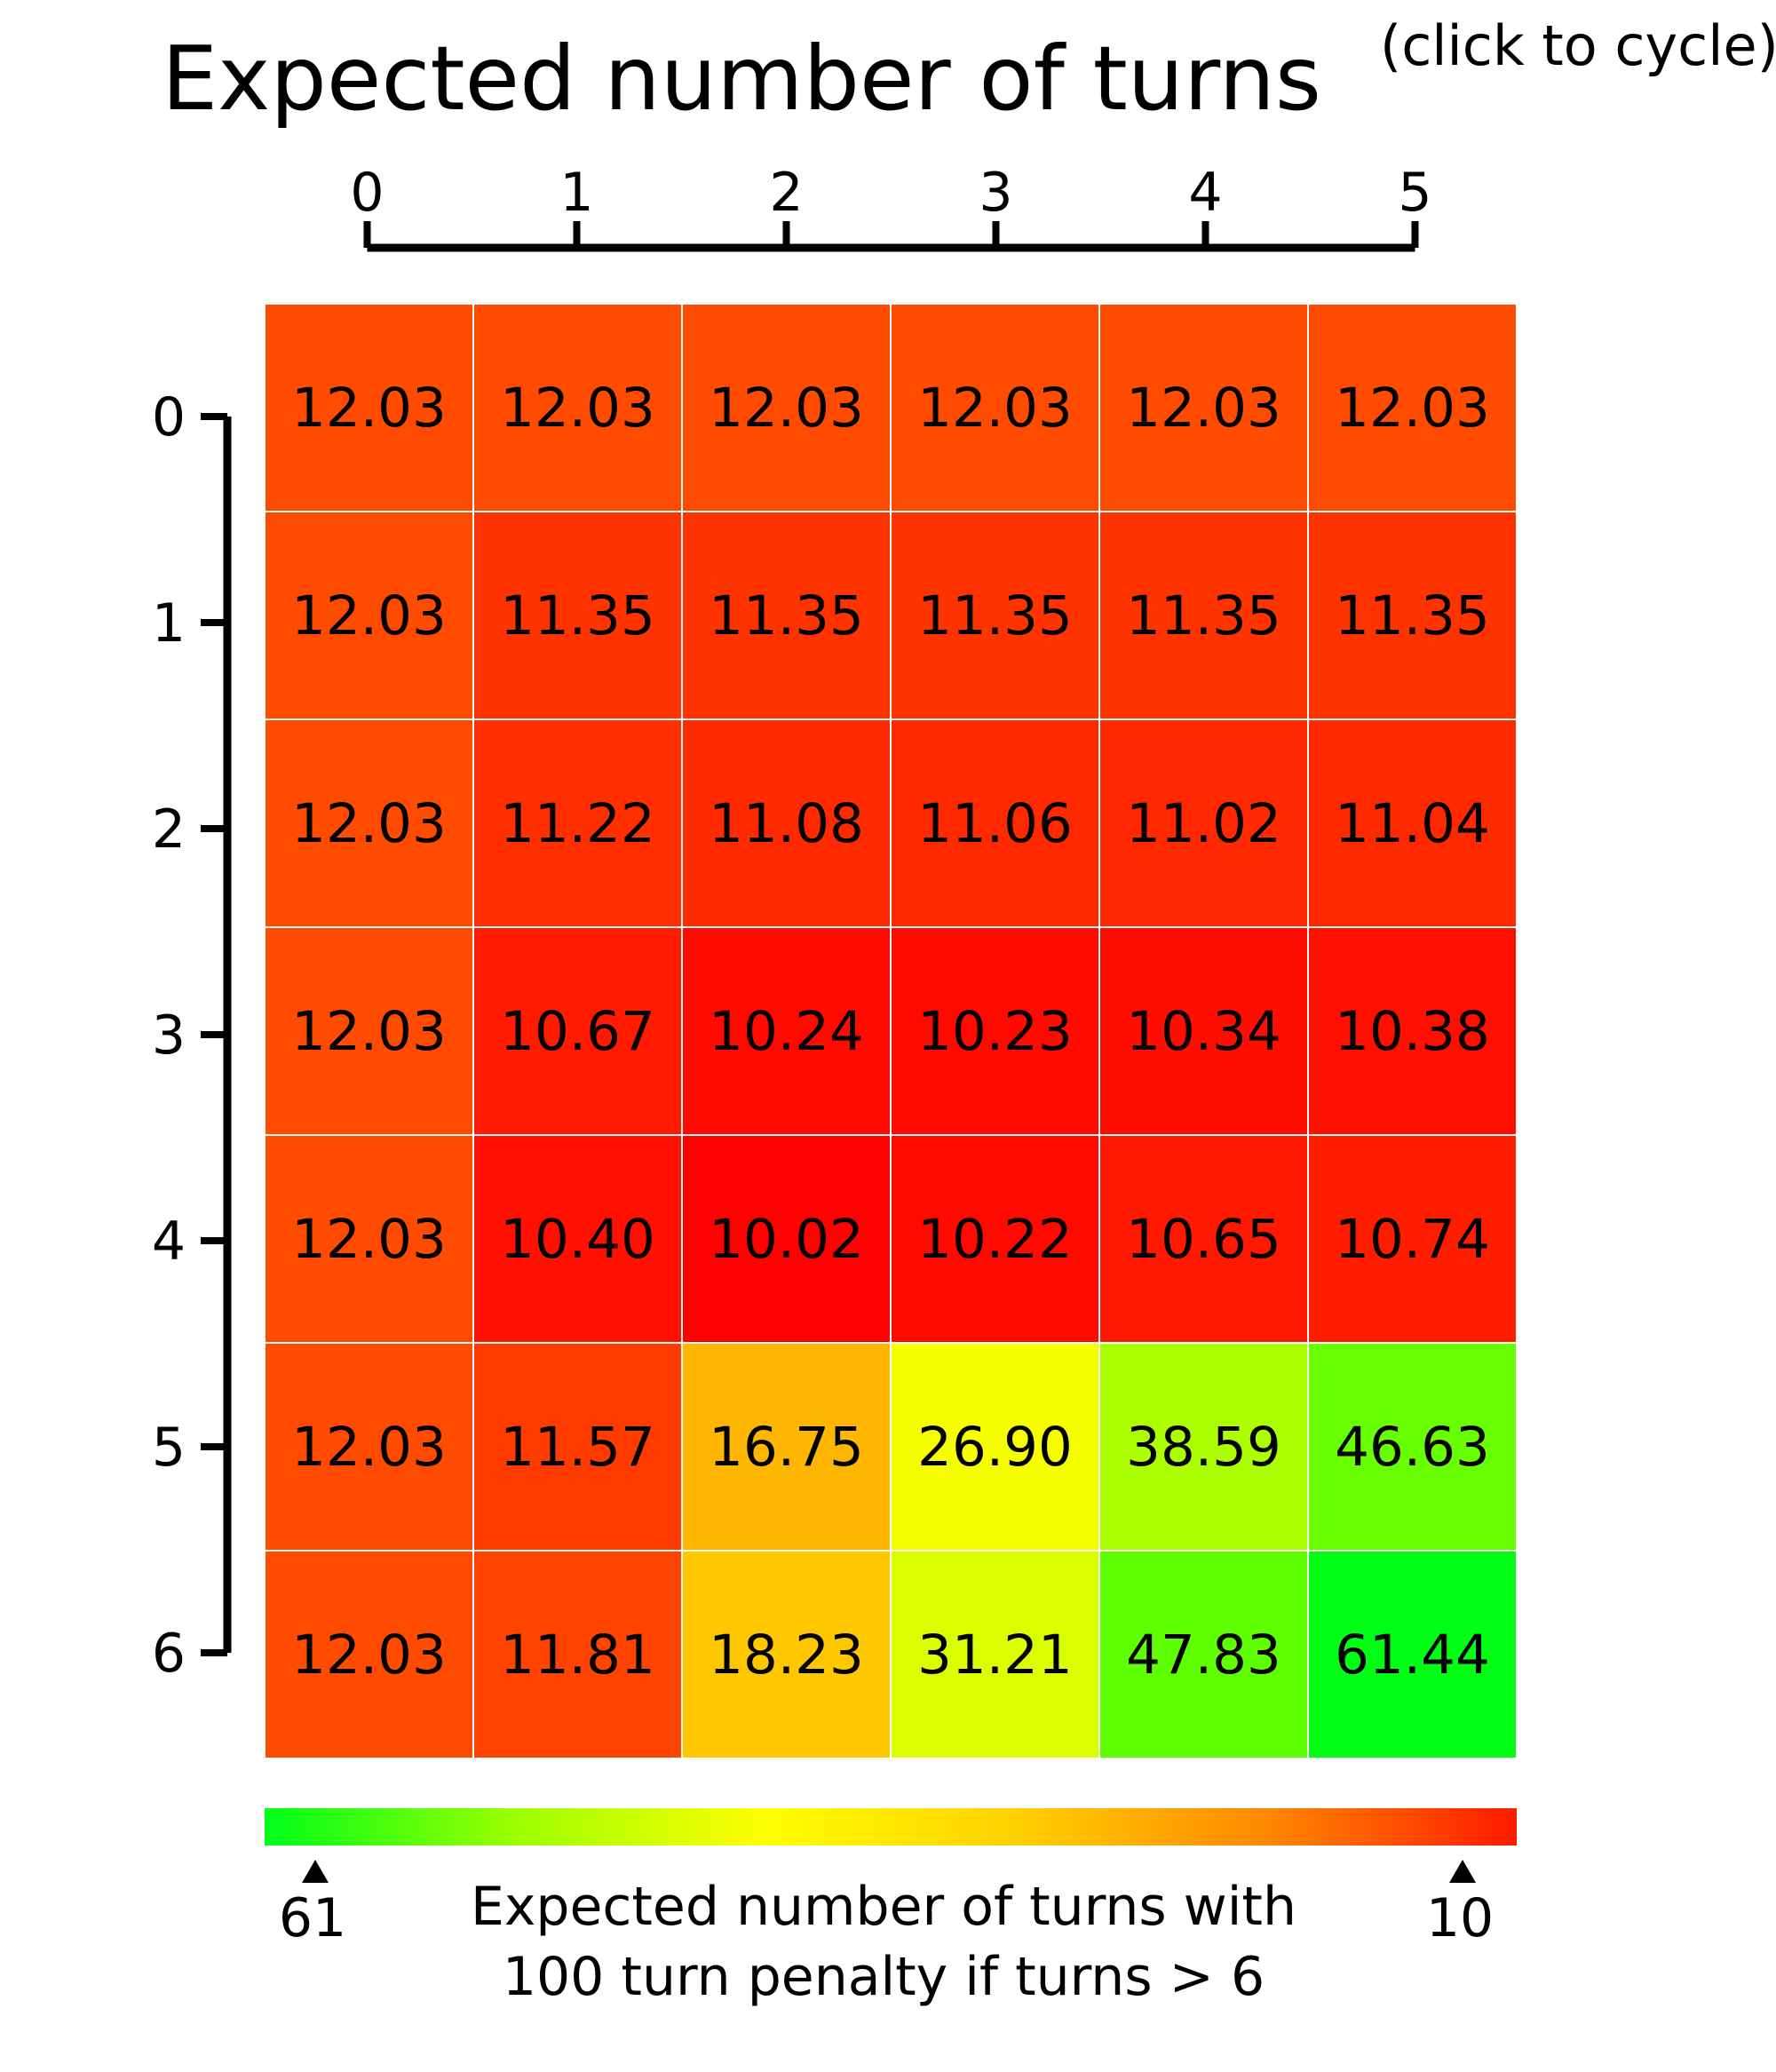 Image resolution: width=1776 pixels, height=2072 pixels. I want to click on cell-value-label: 26.90, so click(995, 1447).